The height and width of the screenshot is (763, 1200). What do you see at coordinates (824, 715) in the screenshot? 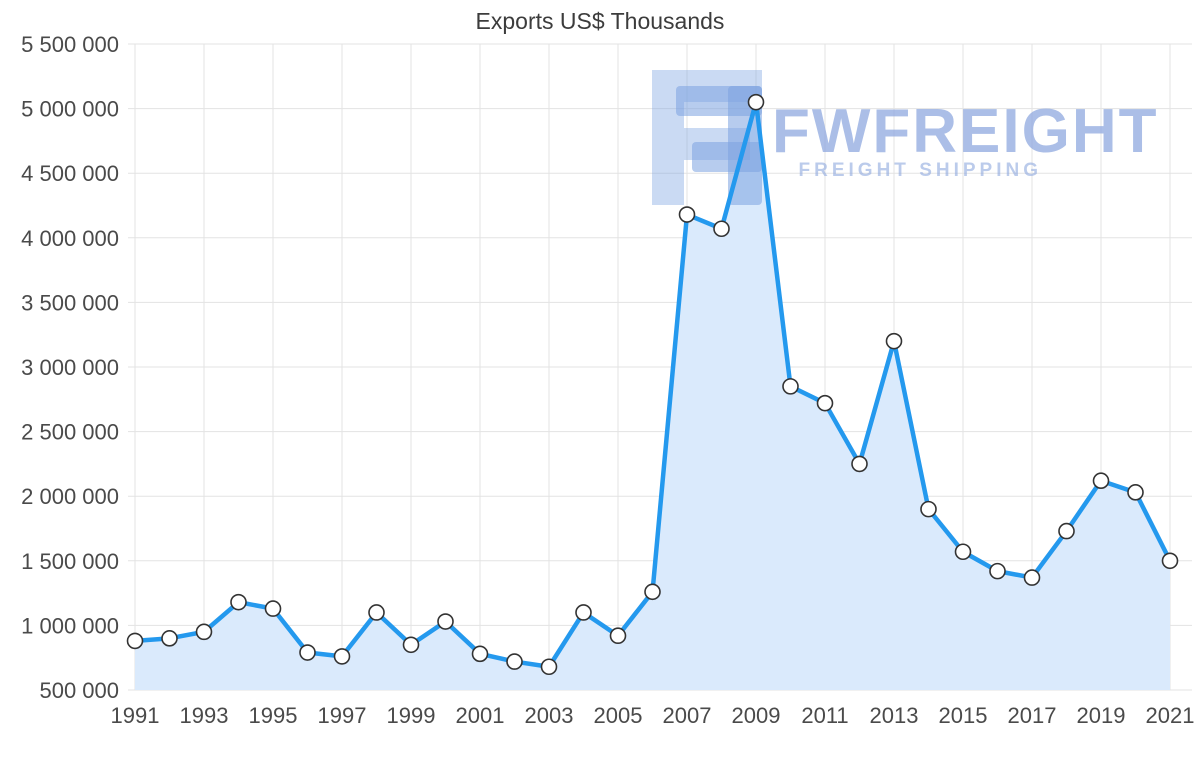
I see `x-tick-label: 2011` at bounding box center [824, 715].